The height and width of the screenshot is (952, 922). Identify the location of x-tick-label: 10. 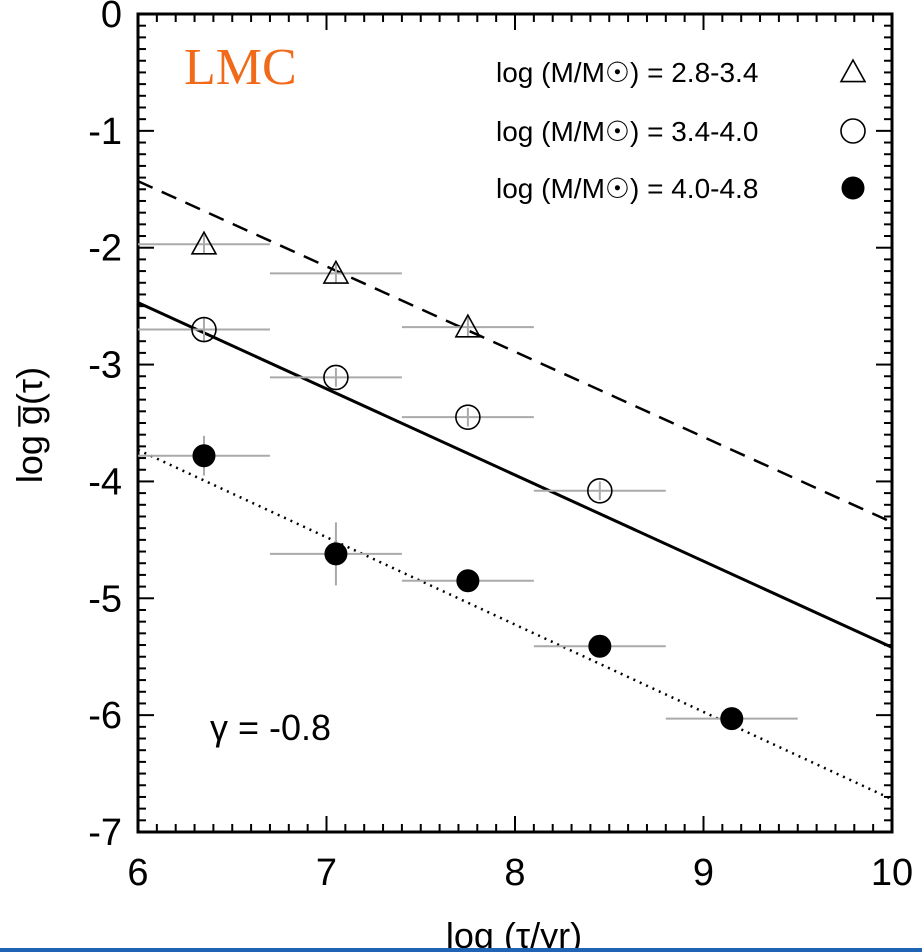
(892, 873).